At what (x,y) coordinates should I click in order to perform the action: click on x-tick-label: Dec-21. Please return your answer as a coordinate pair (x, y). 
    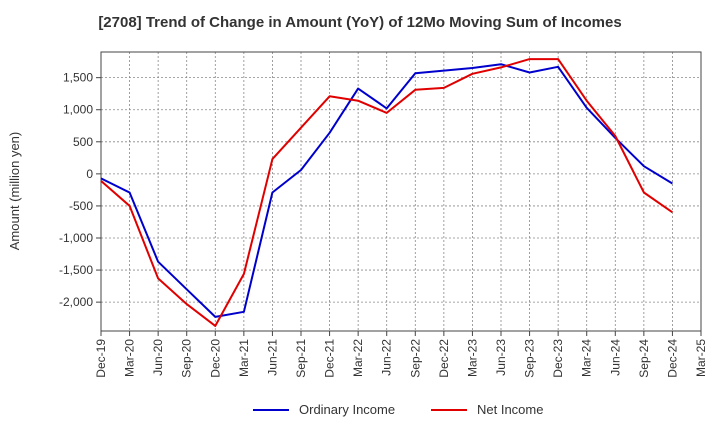
    Looking at the image, I should click on (330, 358).